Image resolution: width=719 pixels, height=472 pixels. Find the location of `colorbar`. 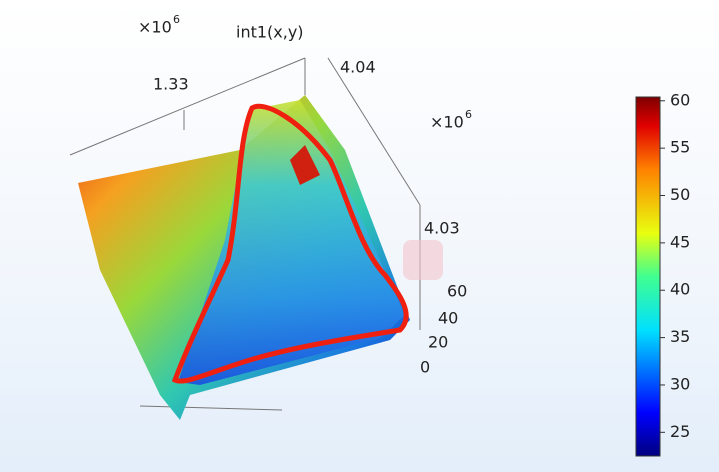

colorbar is located at coordinates (648, 276).